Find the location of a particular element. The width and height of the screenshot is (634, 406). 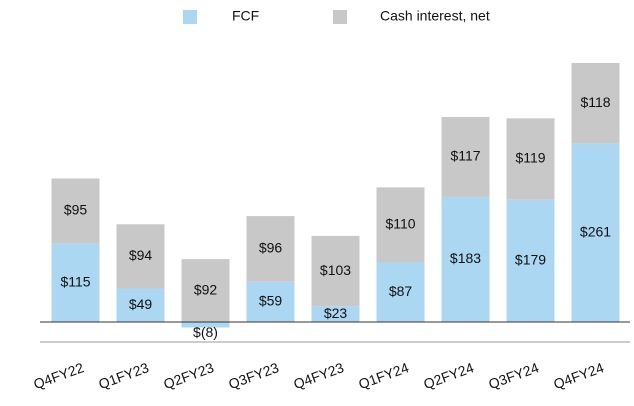

value-label: $59 is located at coordinates (271, 301).